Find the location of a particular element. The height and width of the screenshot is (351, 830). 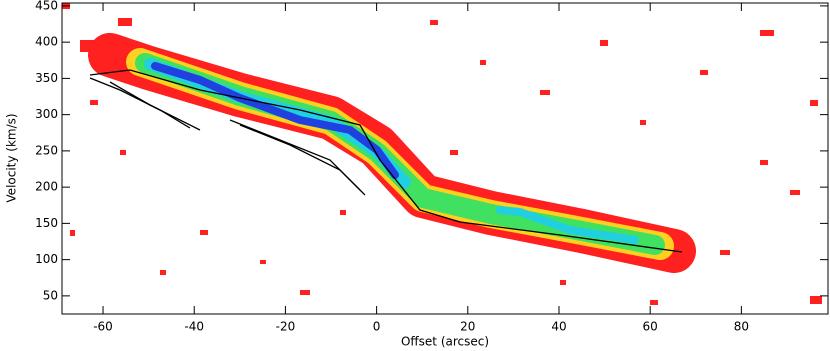

x-tick-label: 40 is located at coordinates (558, 327).